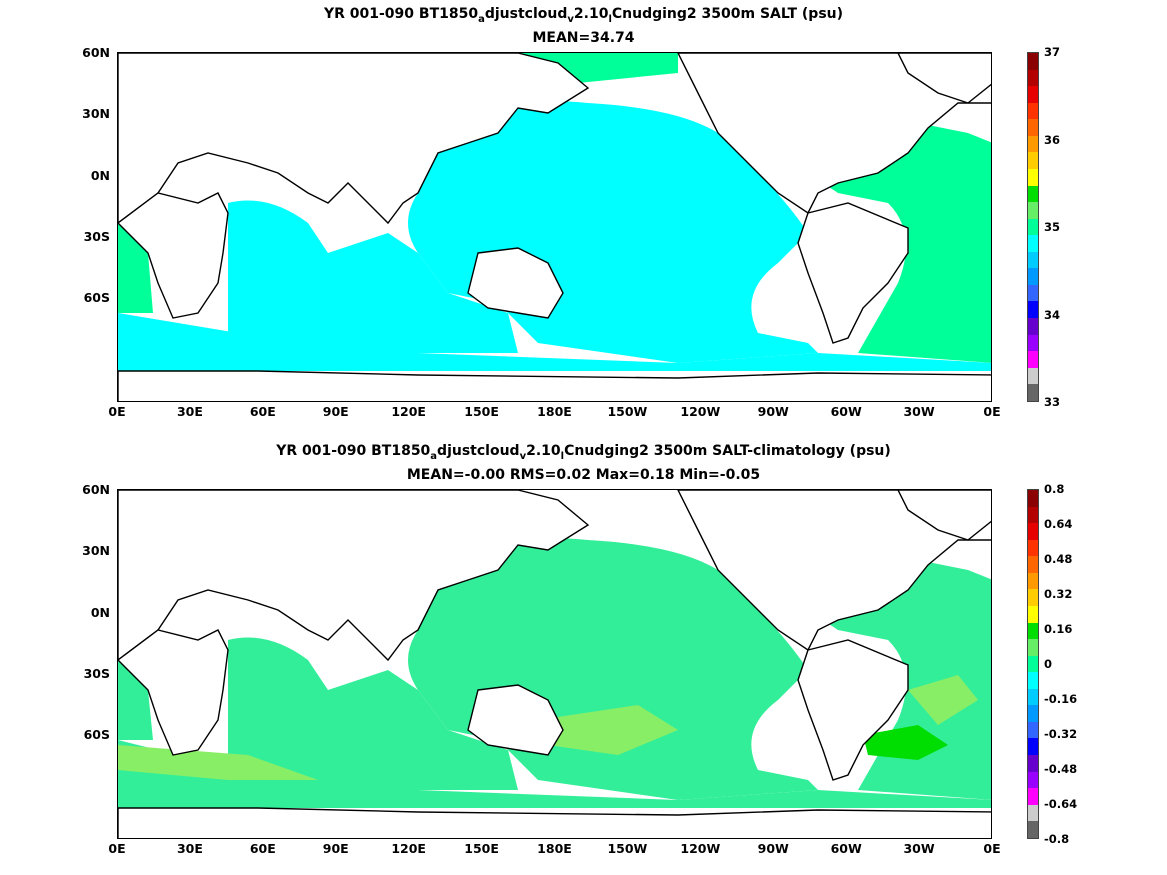 This screenshot has width=1167, height=875. What do you see at coordinates (853, 710) in the screenshot?
I see `south-america-outline` at bounding box center [853, 710].